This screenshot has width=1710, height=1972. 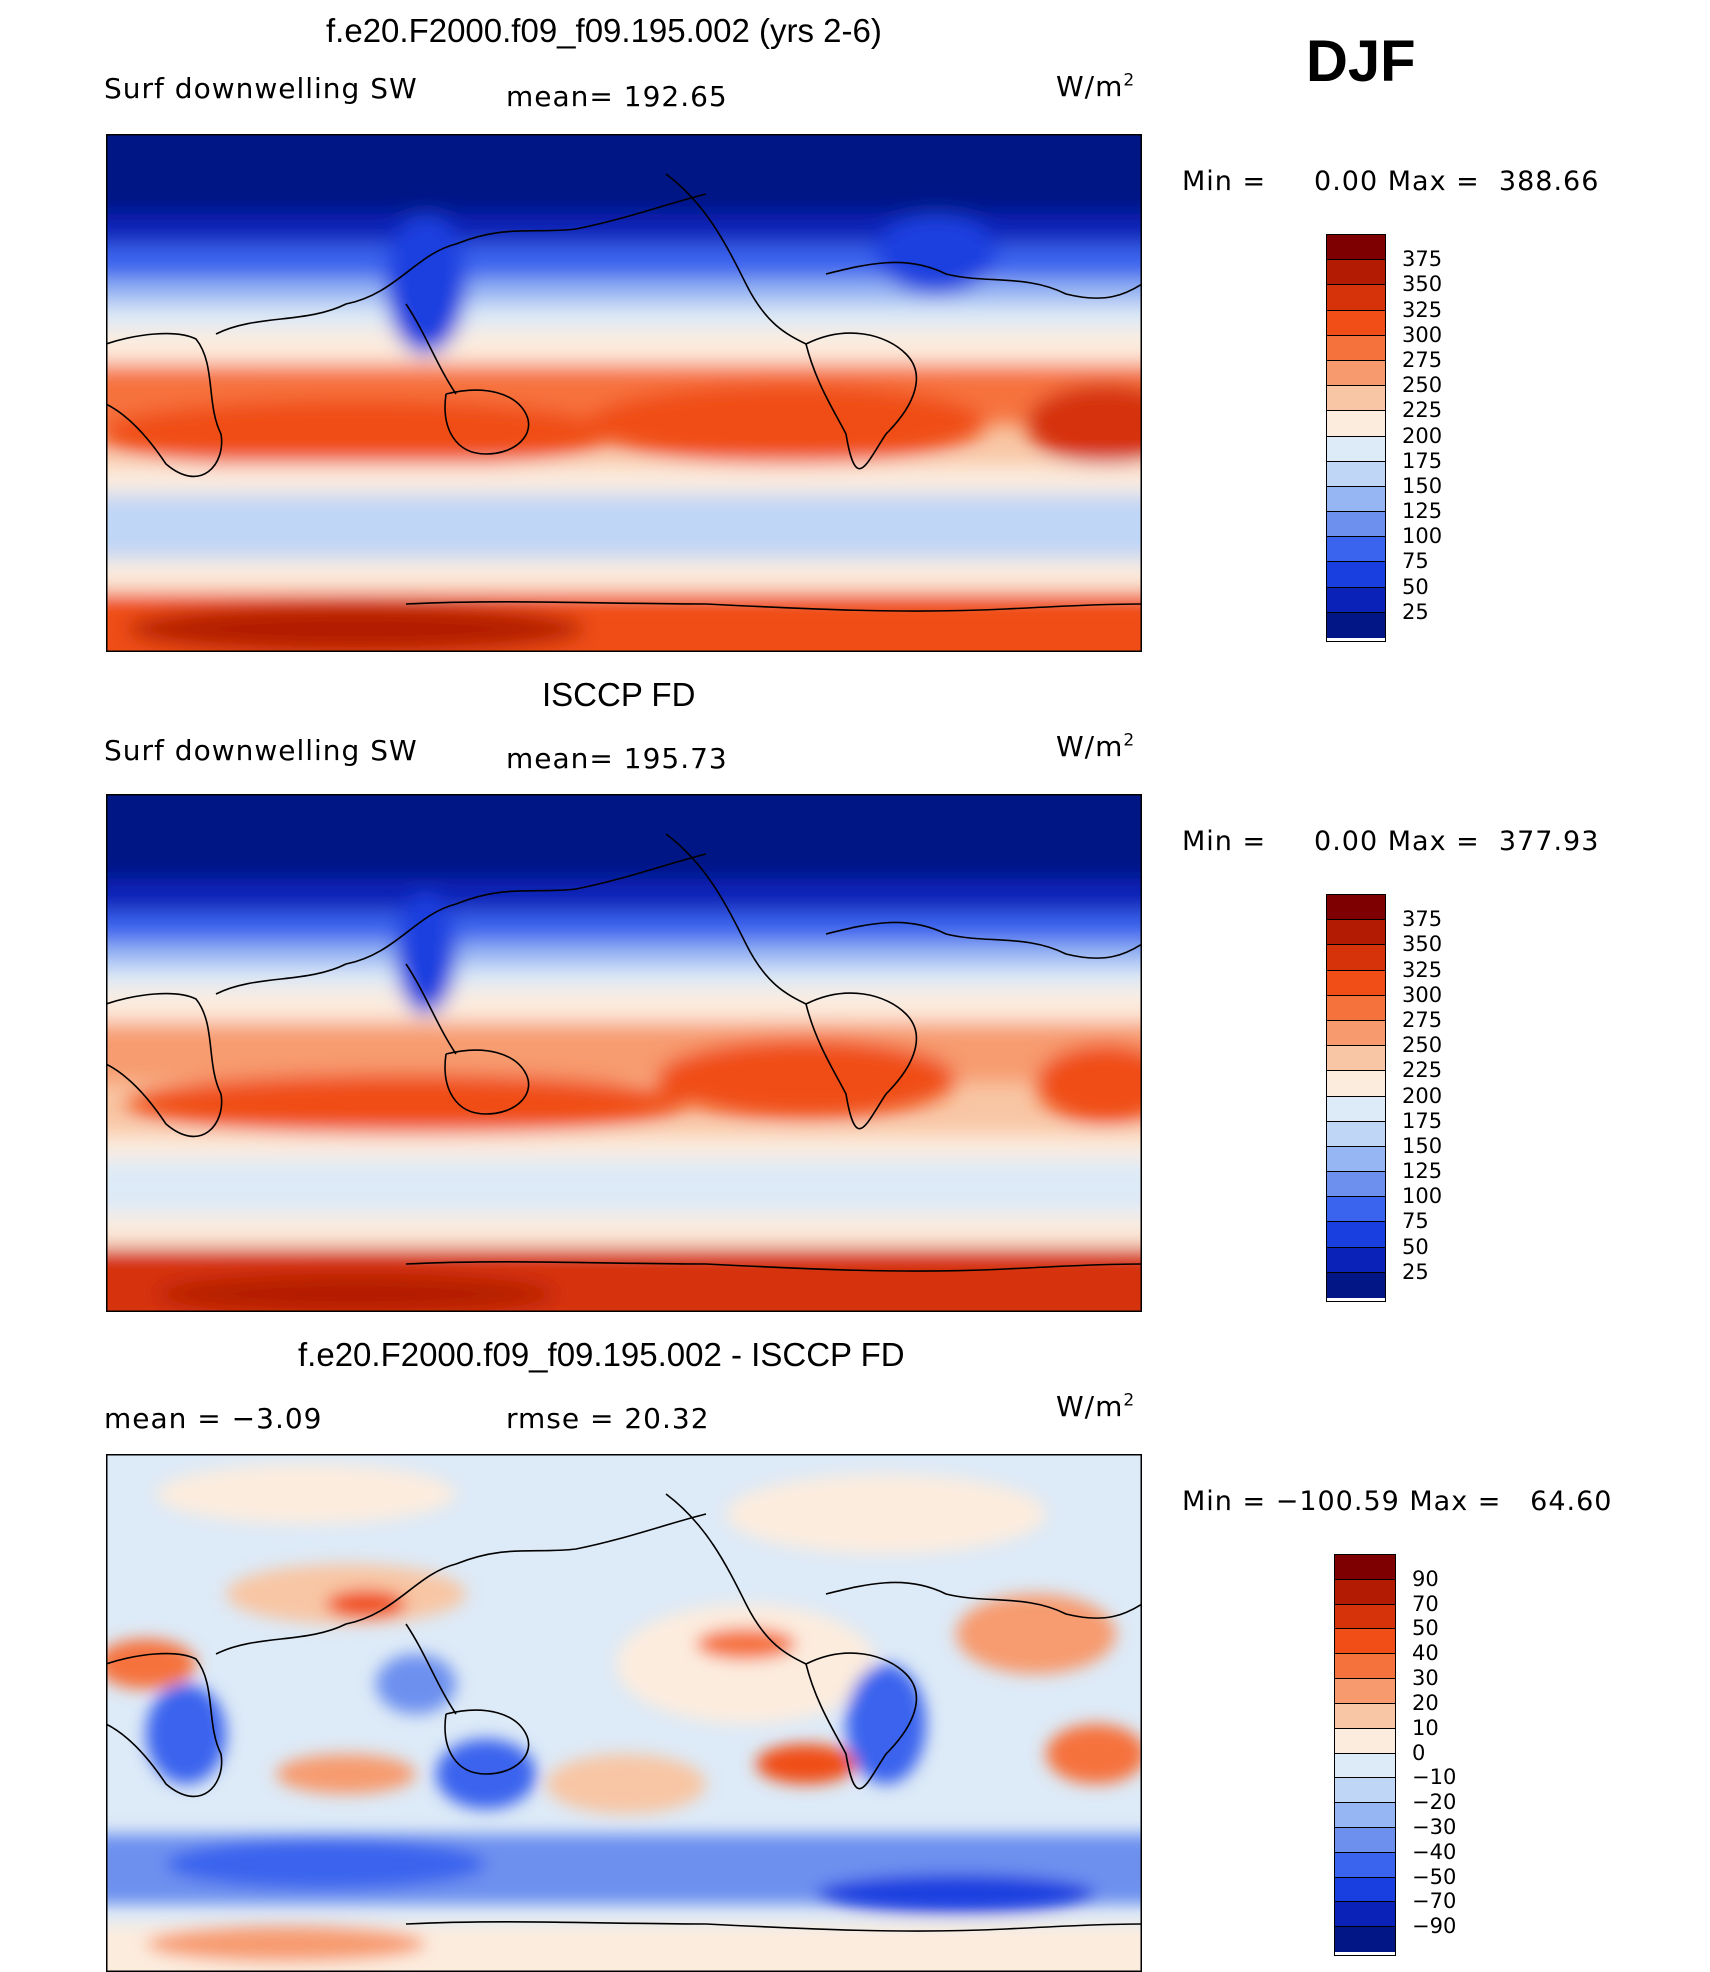 I want to click on panel-2-colorbar-tick-label: 225, so click(x=1422, y=1070).